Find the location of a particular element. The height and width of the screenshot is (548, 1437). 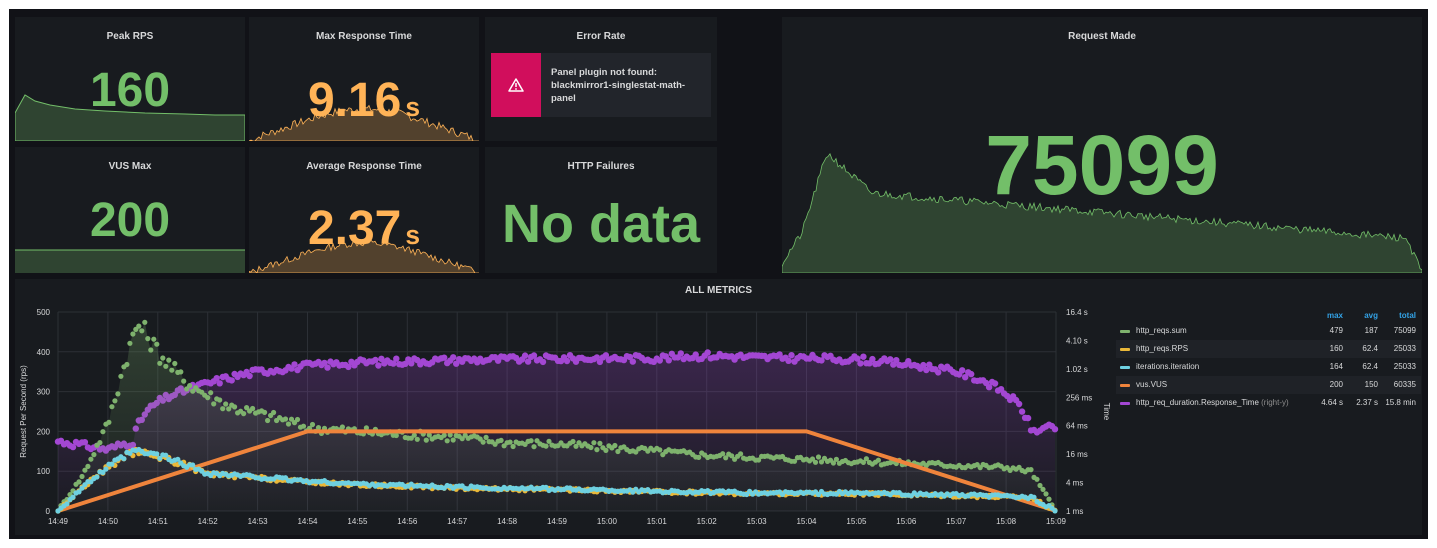

panel-title: Peak RPS is located at coordinates (130, 36).